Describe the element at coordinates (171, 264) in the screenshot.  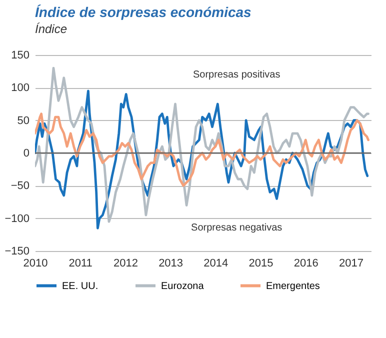
I see `x-tick-label: 2013` at that location.